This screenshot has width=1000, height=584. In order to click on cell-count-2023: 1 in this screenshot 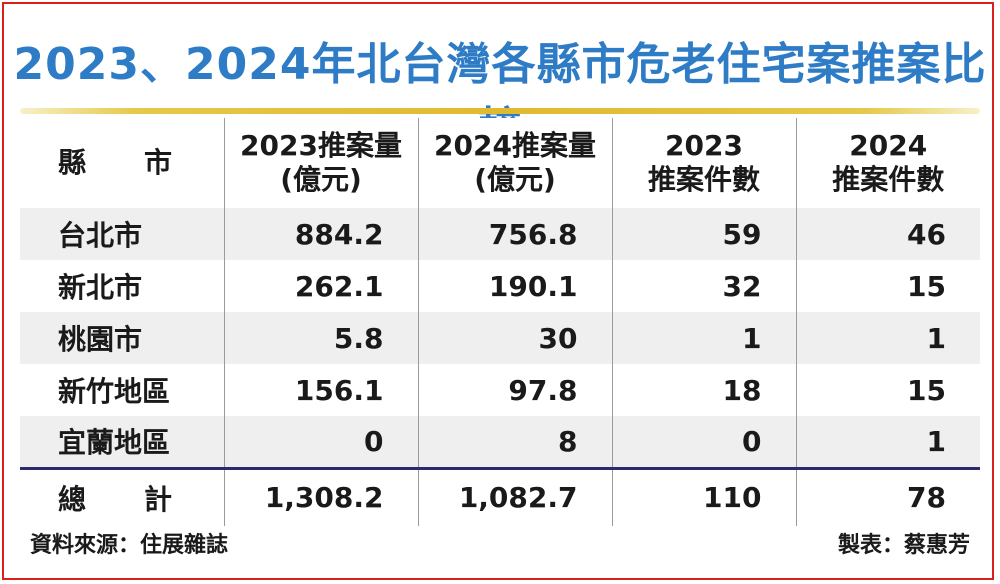, I will do `click(703, 338)`.